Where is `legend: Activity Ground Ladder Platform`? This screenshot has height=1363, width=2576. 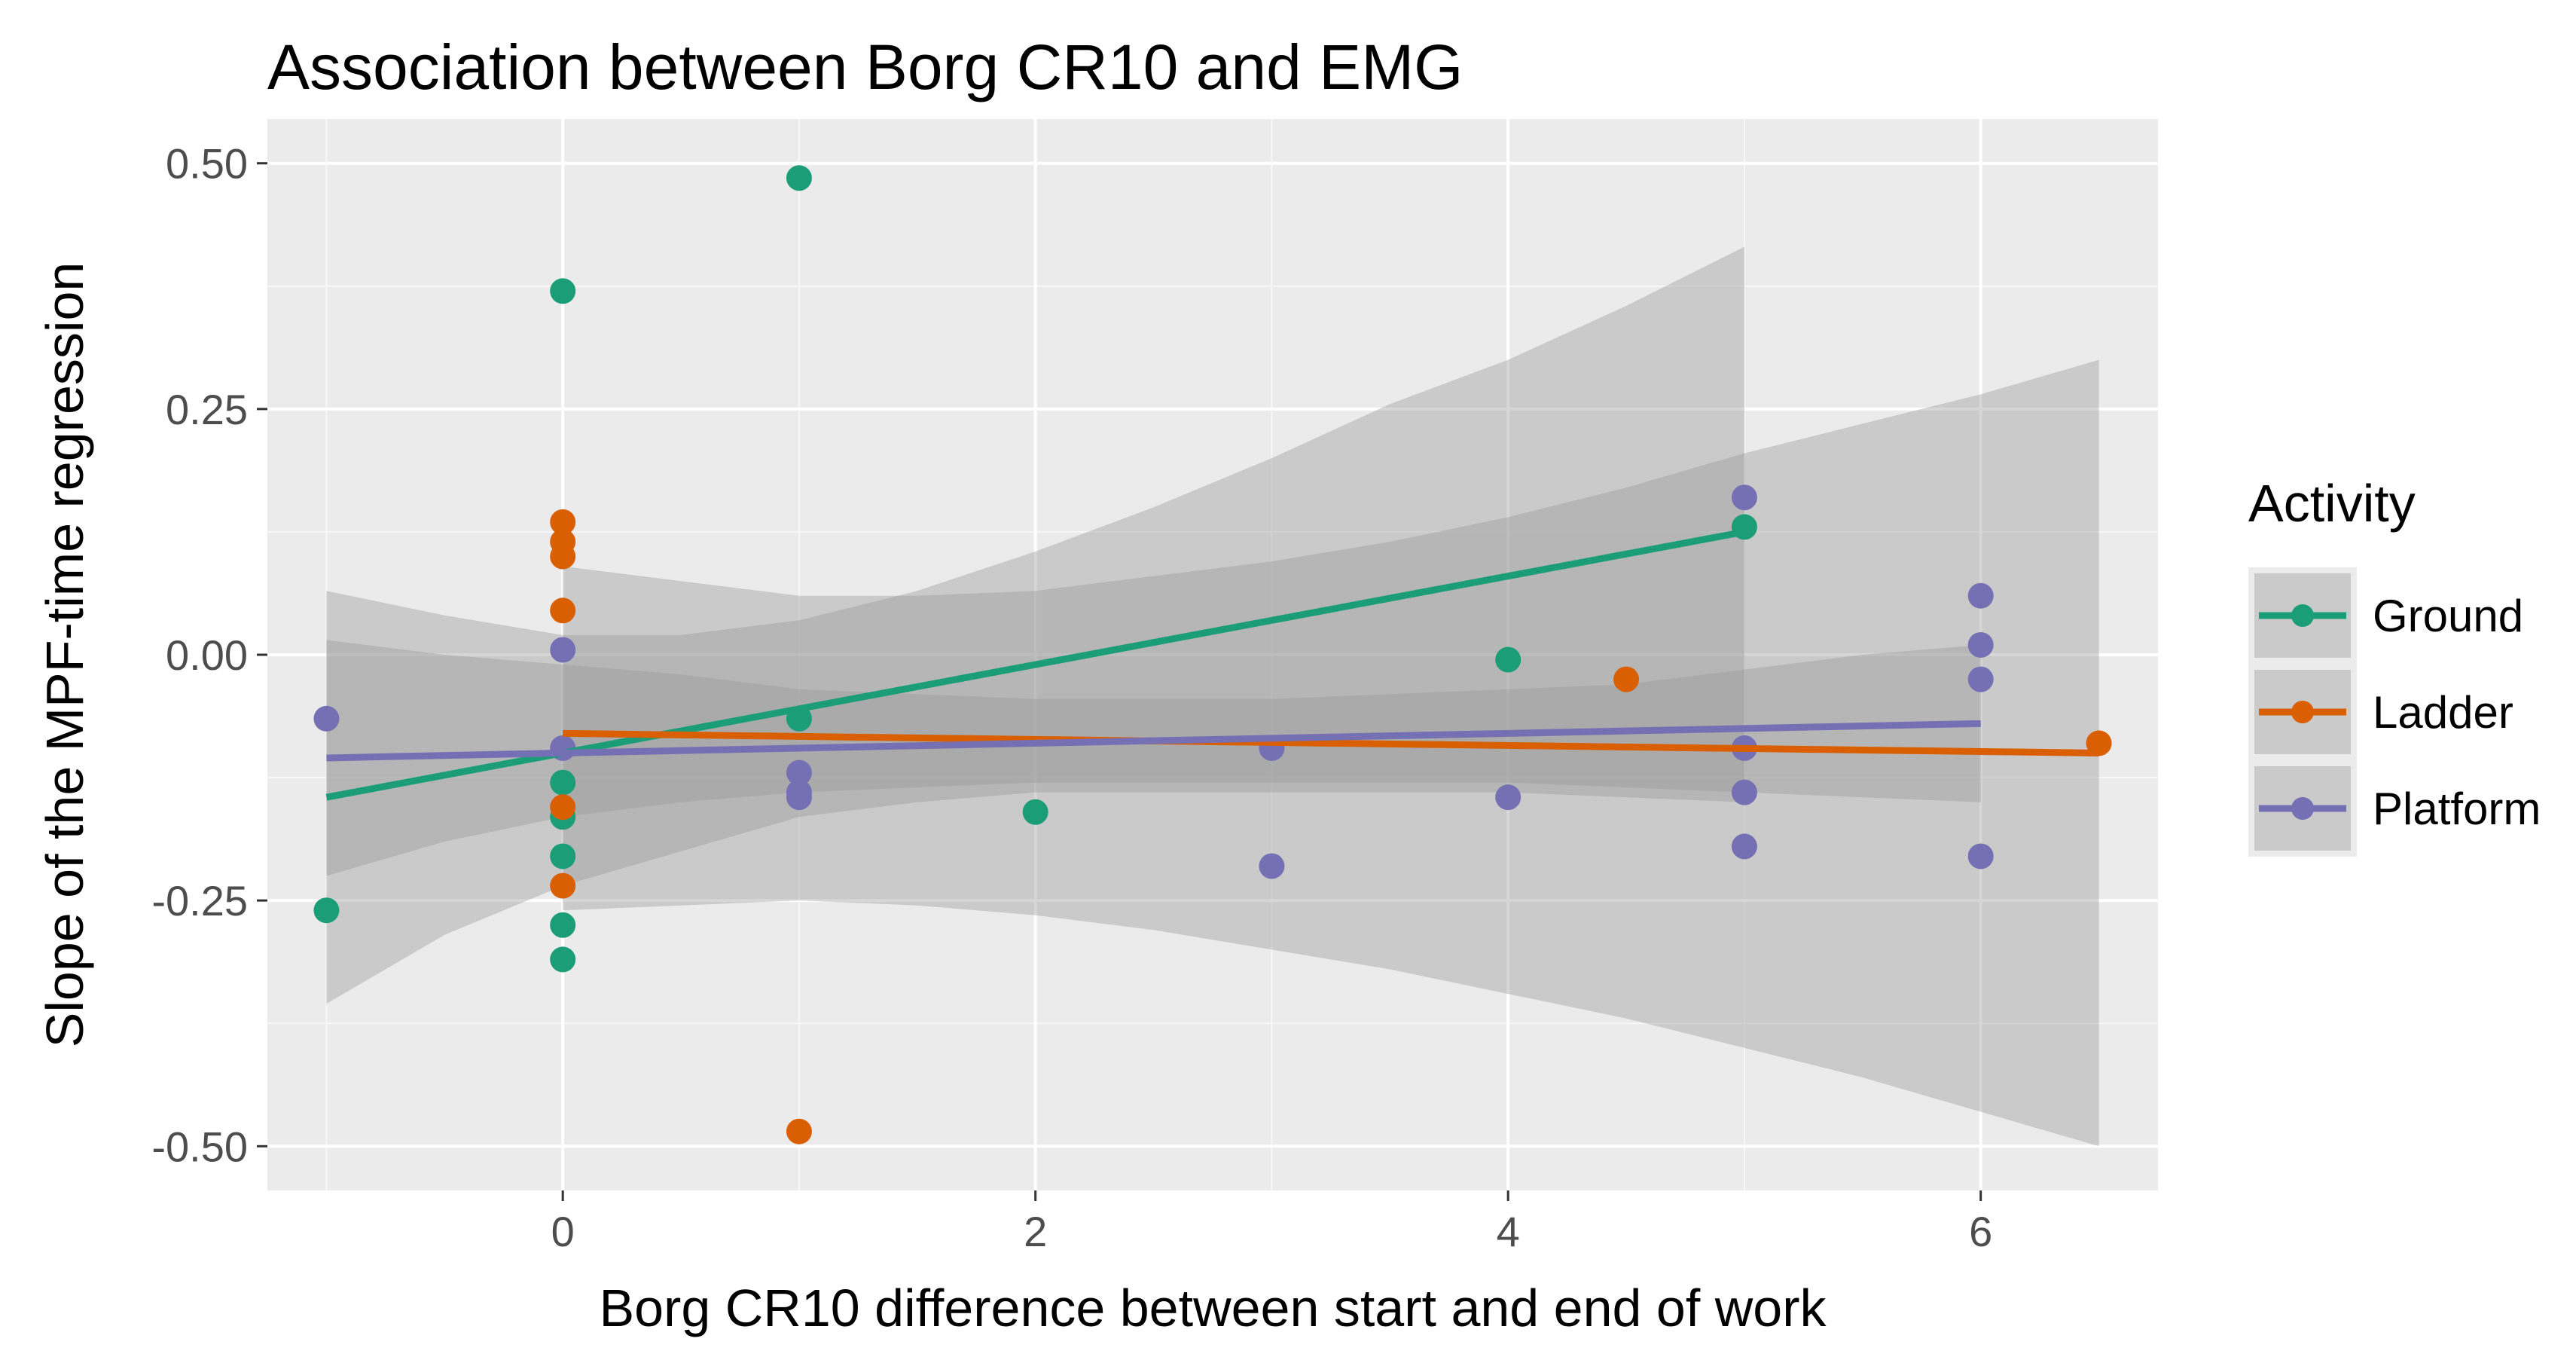 legend: Activity Ground Ladder Platform is located at coordinates (2395, 665).